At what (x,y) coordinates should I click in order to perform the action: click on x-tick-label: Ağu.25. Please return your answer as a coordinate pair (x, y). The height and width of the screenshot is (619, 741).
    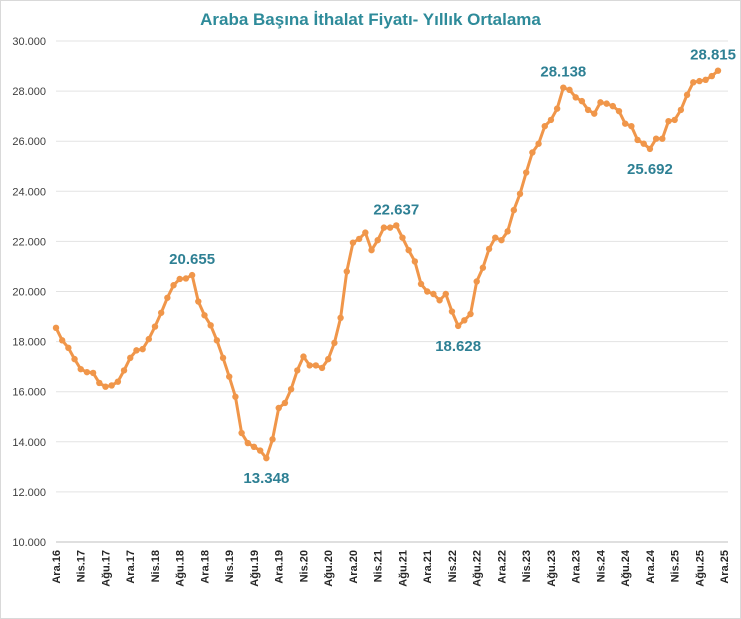
    Looking at the image, I should click on (700, 568).